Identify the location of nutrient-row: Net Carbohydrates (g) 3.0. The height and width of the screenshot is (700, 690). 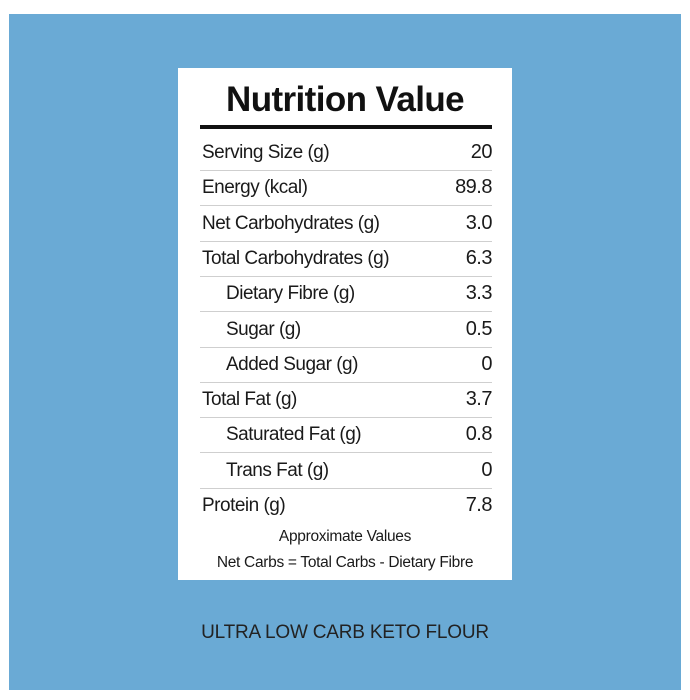
(346, 224).